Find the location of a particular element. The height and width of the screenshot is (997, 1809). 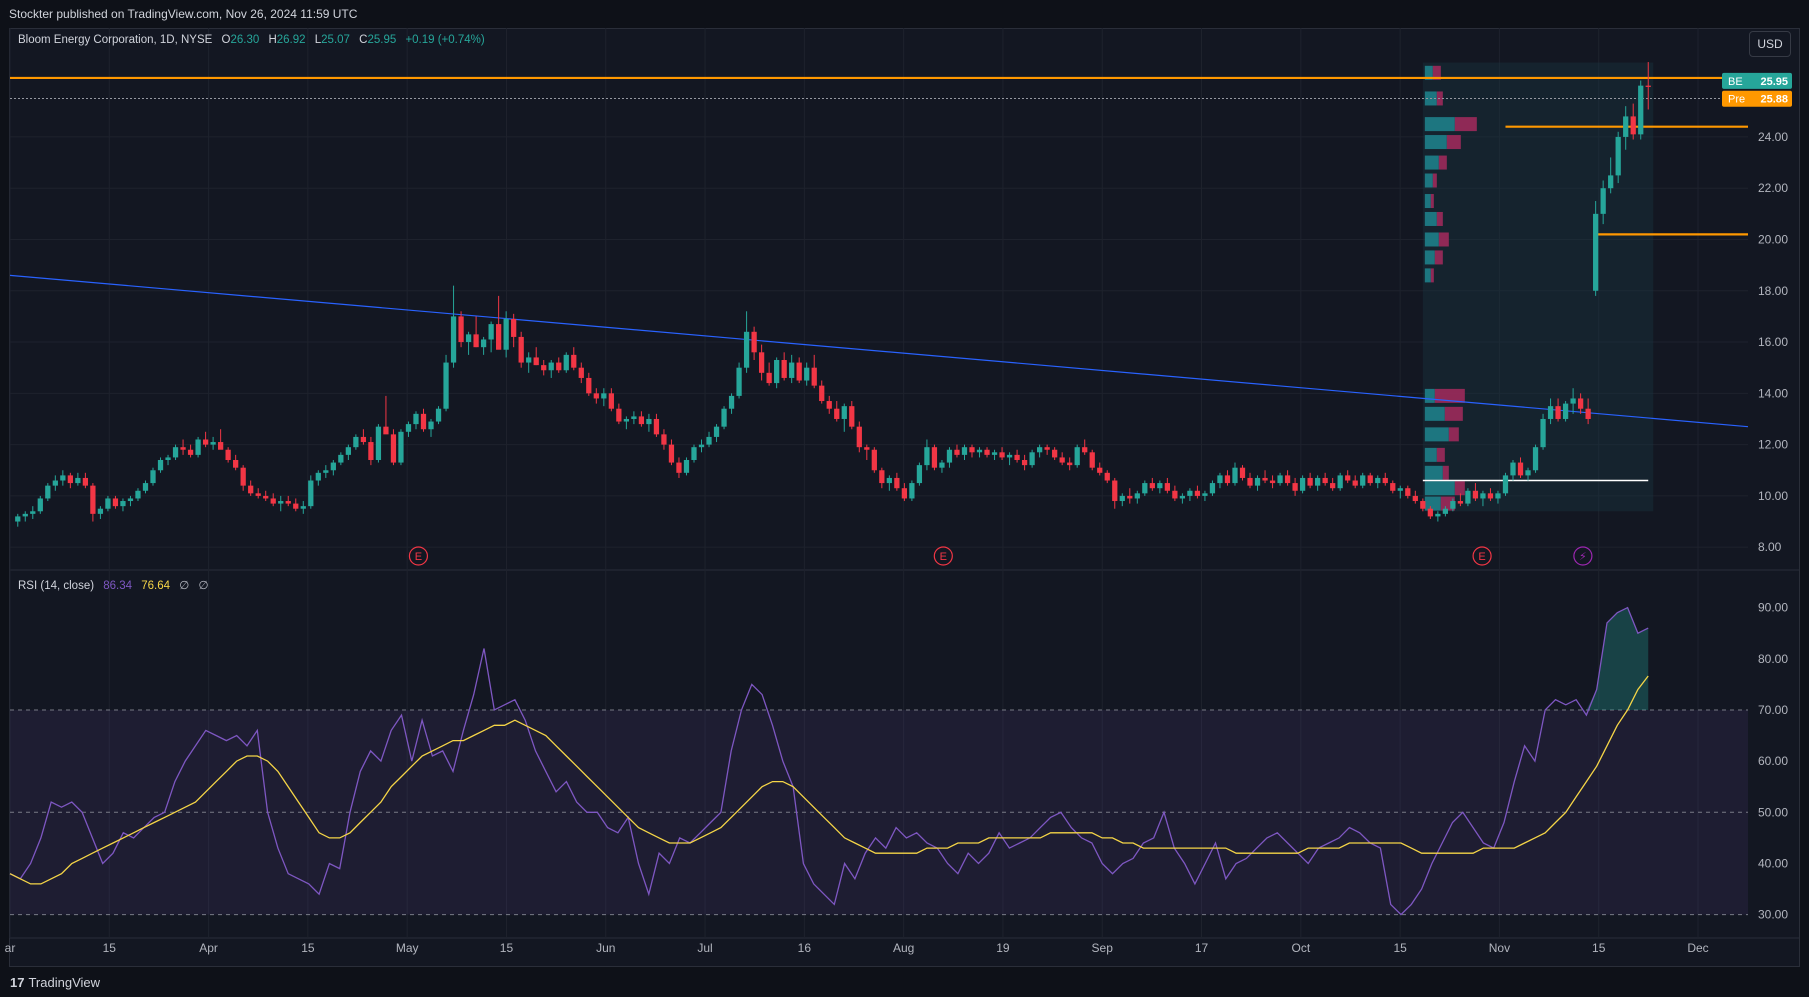

rsi-tick-label: 70.00 is located at coordinates (1773, 710).